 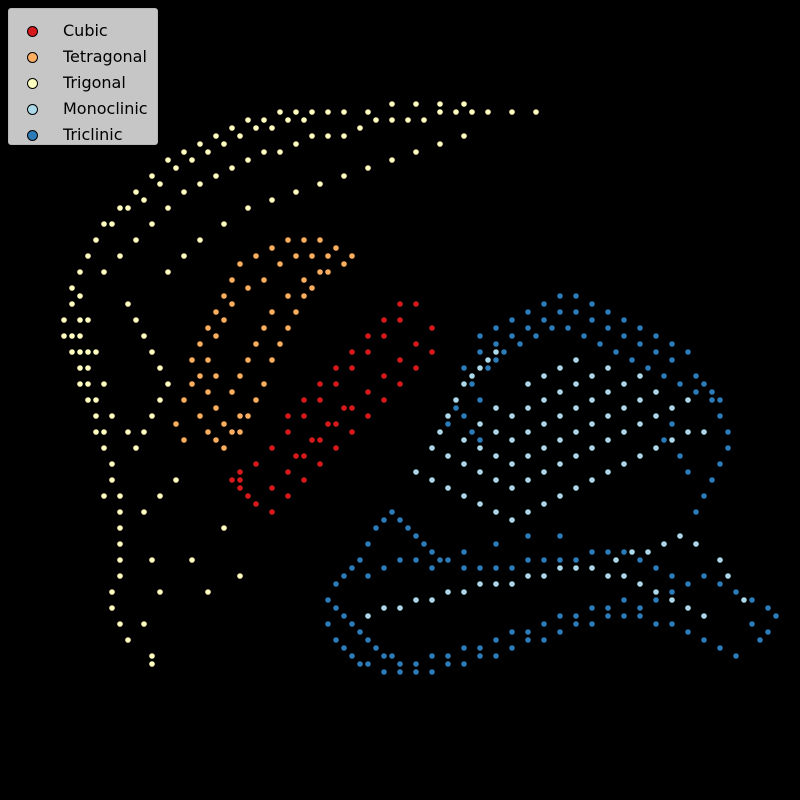 What do you see at coordinates (84, 32) in the screenshot?
I see `legend-item-cubic: Cubic` at bounding box center [84, 32].